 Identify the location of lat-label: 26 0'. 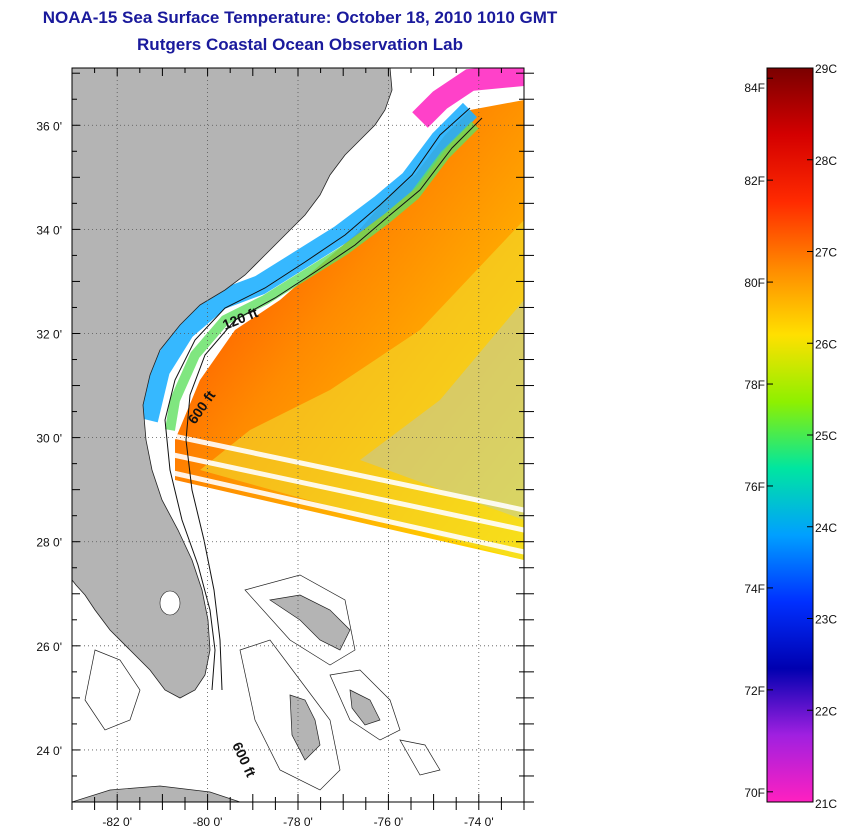
(49, 647).